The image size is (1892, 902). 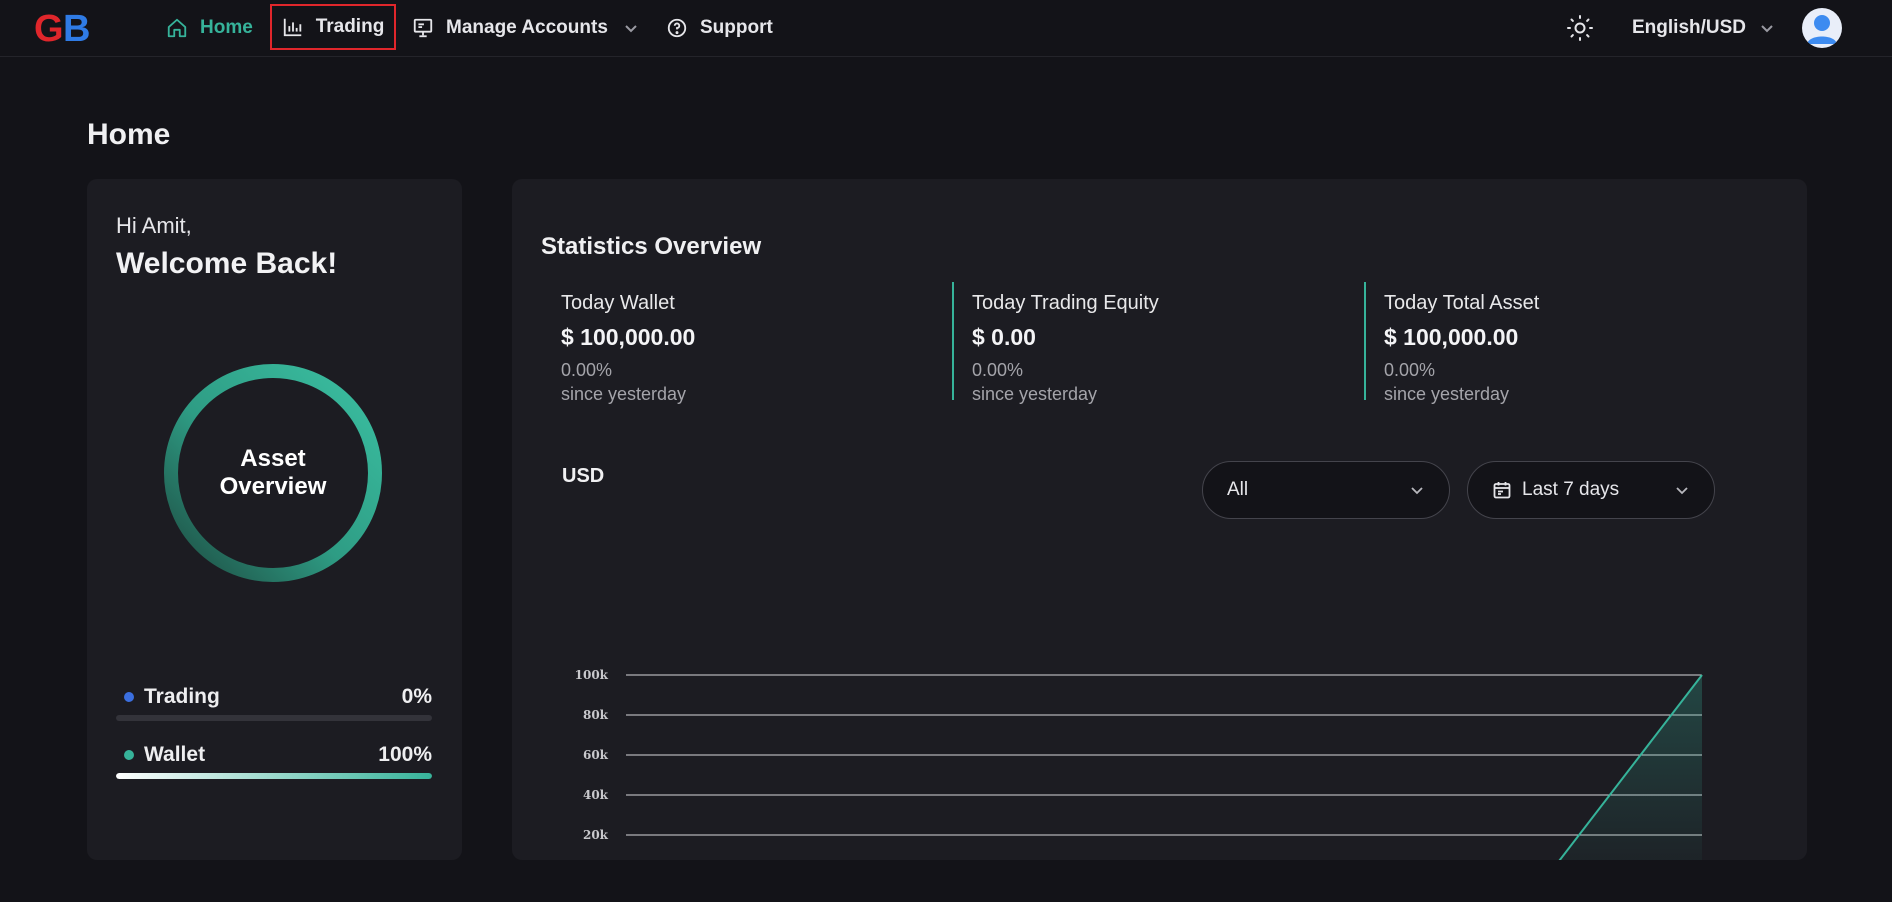 I want to click on statistics-title: Statistics Overview, so click(x=651, y=246).